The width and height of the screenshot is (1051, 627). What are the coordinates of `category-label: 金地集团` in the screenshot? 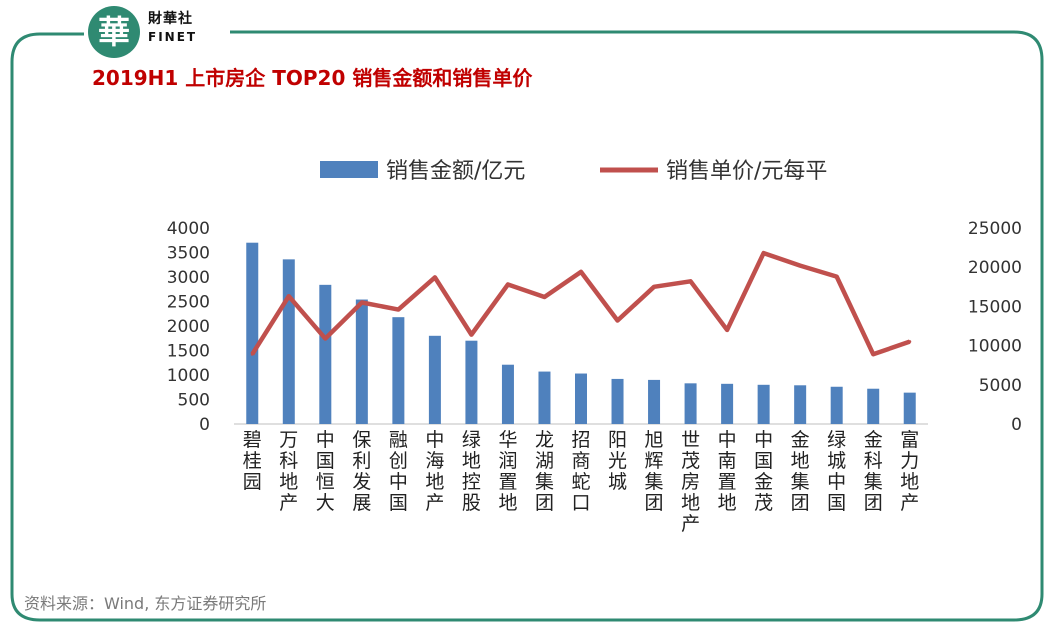 It's located at (800, 471).